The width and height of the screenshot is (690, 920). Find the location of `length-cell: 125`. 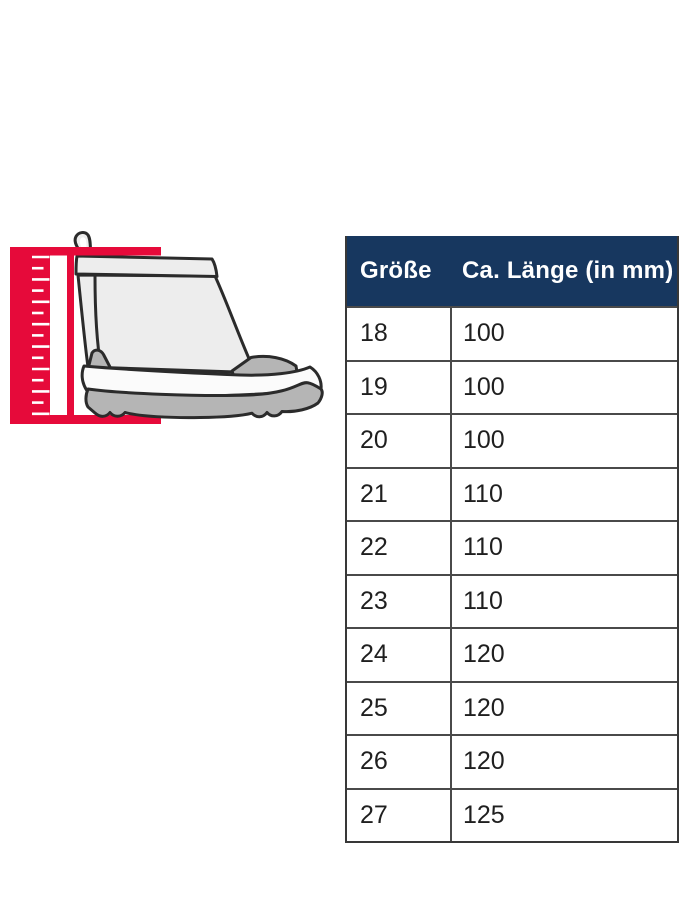

length-cell: 125 is located at coordinates (563, 815).